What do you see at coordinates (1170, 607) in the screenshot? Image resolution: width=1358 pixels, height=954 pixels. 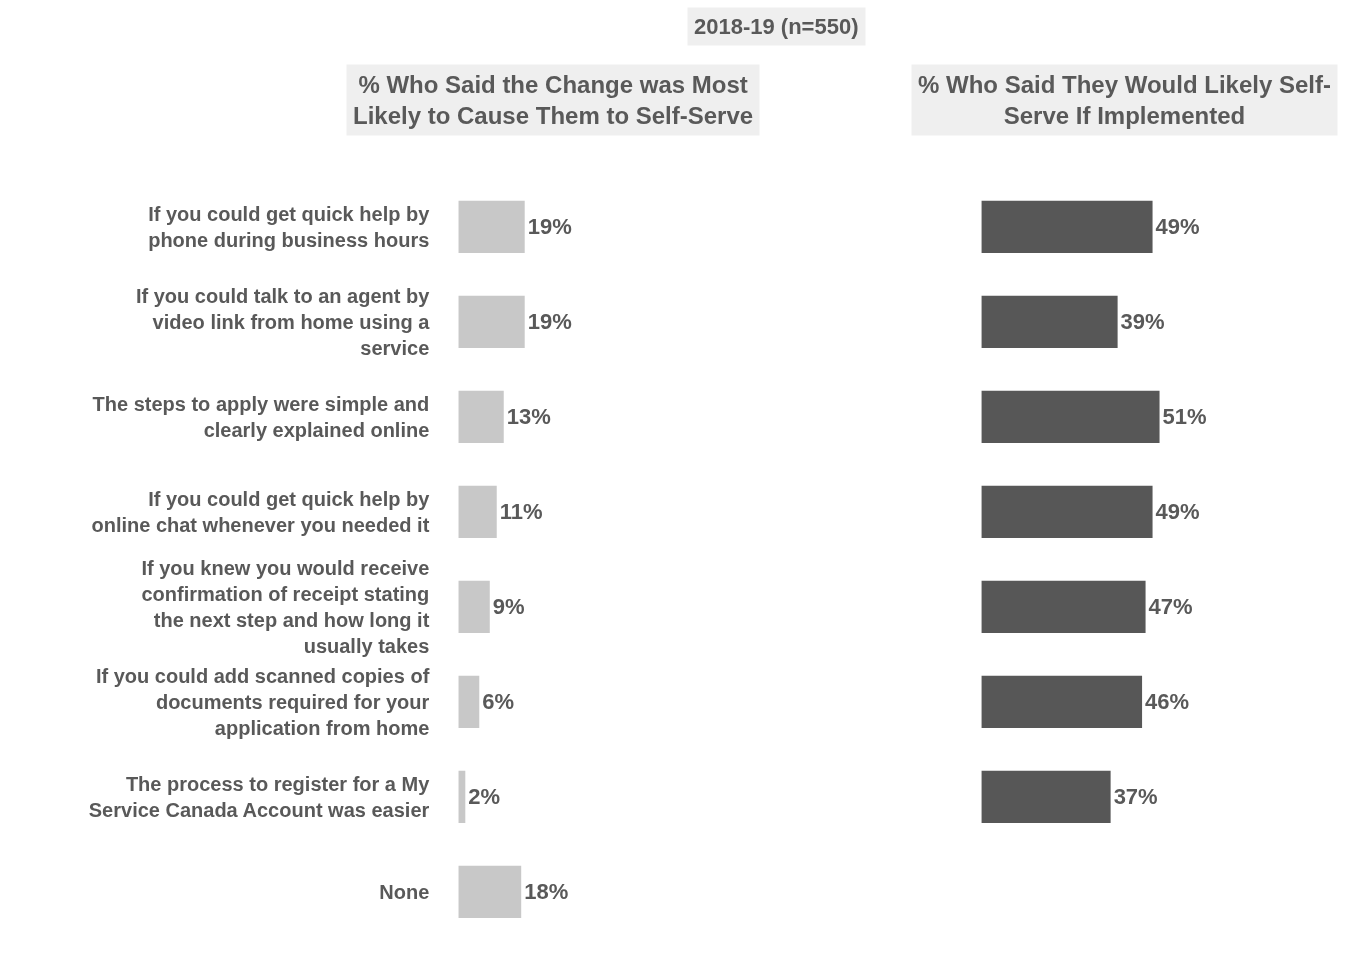 I see `data-label: 47%` at bounding box center [1170, 607].